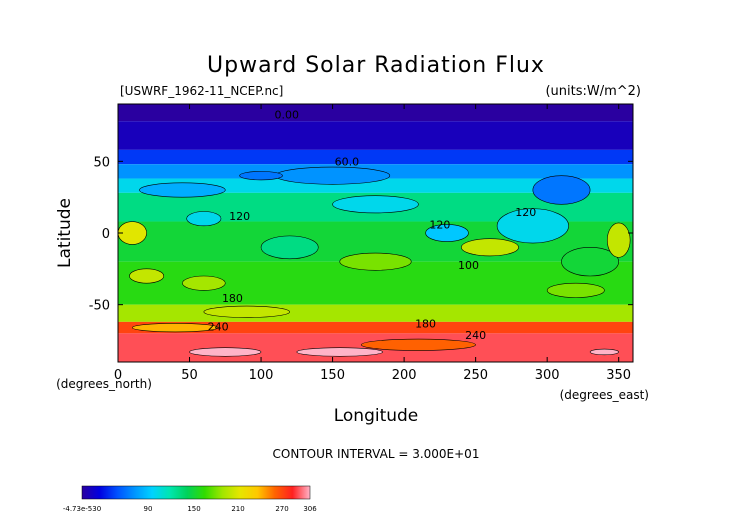 The width and height of the screenshot is (752, 532). Describe the element at coordinates (104, 384) in the screenshot. I see `y-unit-label: (degrees_north)` at that location.